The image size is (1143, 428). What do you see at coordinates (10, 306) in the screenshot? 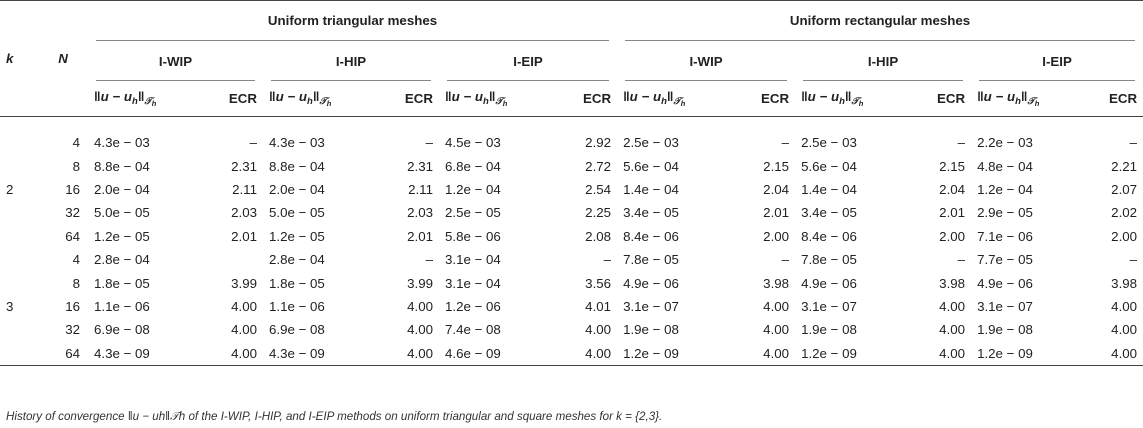
I see `k-cell: 3` at bounding box center [10, 306].